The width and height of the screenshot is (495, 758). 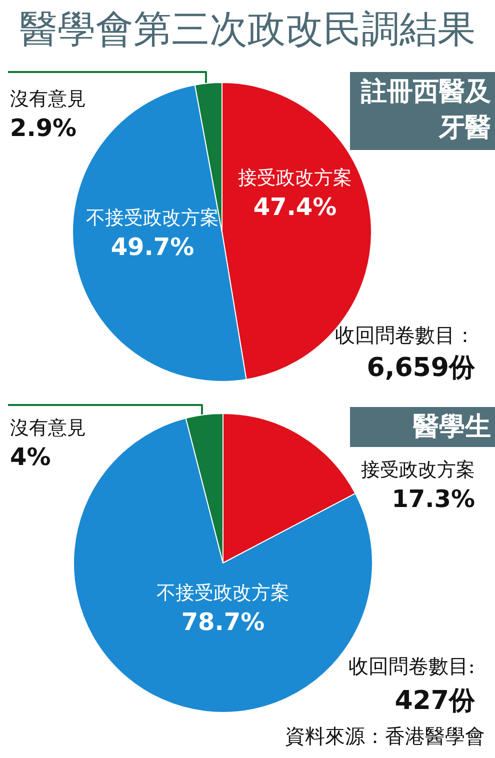 What do you see at coordinates (384, 736) in the screenshot?
I see `source-note: 資料來源：香港醫學會` at bounding box center [384, 736].